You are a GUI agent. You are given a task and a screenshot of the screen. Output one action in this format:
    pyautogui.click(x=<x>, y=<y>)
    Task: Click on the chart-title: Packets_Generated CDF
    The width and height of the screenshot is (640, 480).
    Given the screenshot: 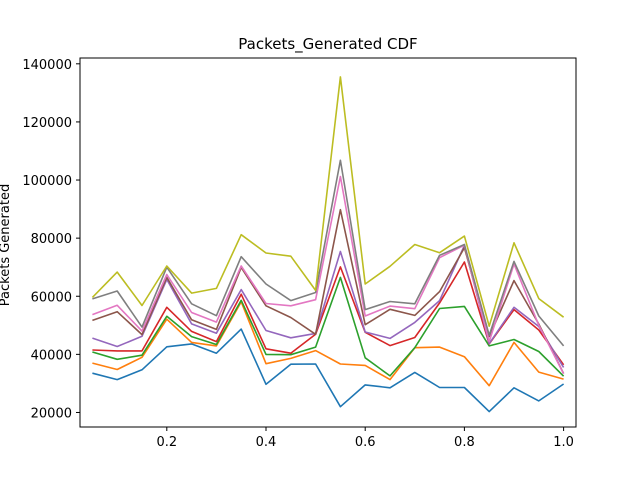 What is the action you would take?
    pyautogui.click(x=327, y=44)
    